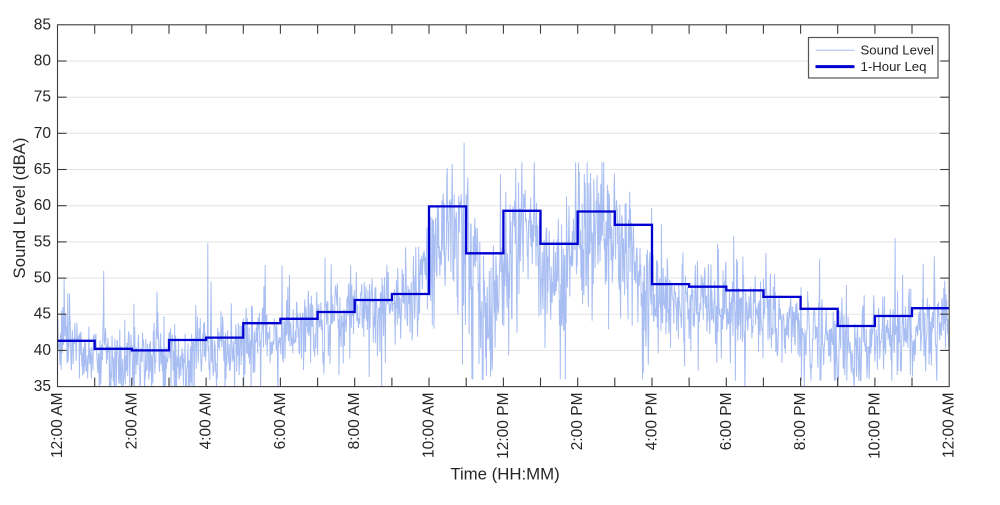  I want to click on svg-text: 12:00 PM, so click(503, 426).